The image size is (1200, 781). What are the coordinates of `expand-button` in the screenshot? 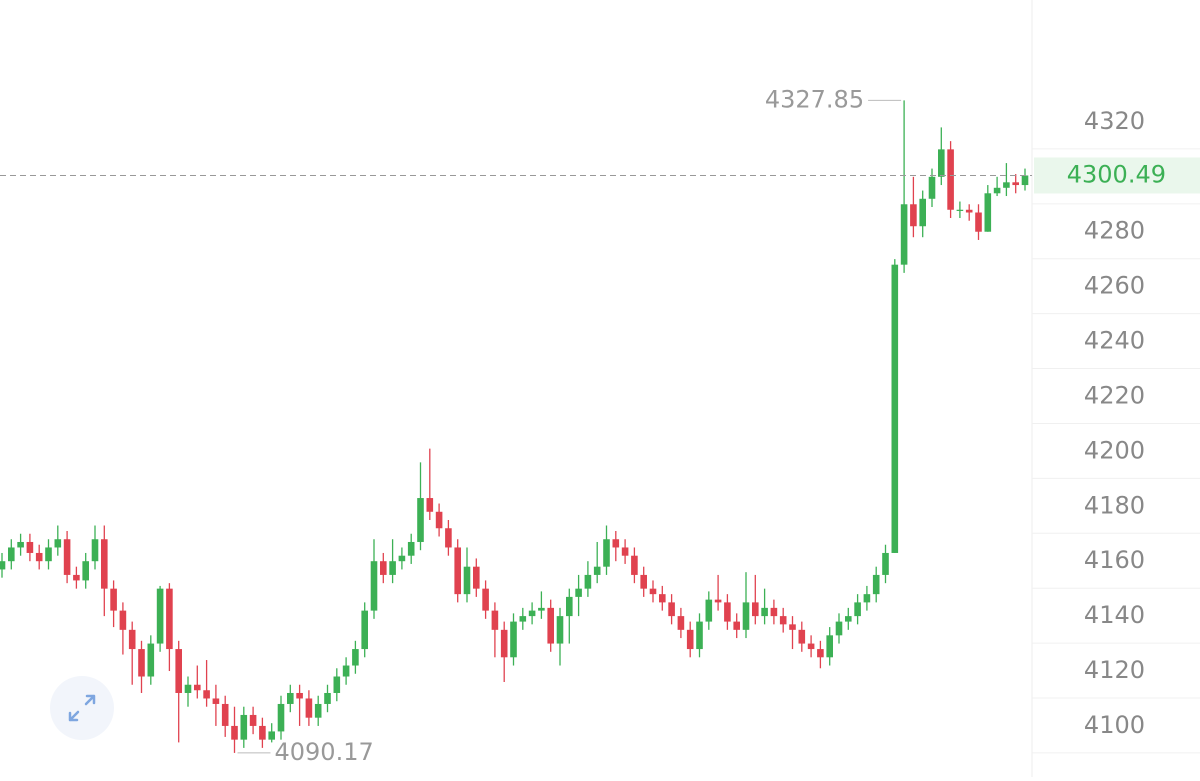 It's located at (82, 708).